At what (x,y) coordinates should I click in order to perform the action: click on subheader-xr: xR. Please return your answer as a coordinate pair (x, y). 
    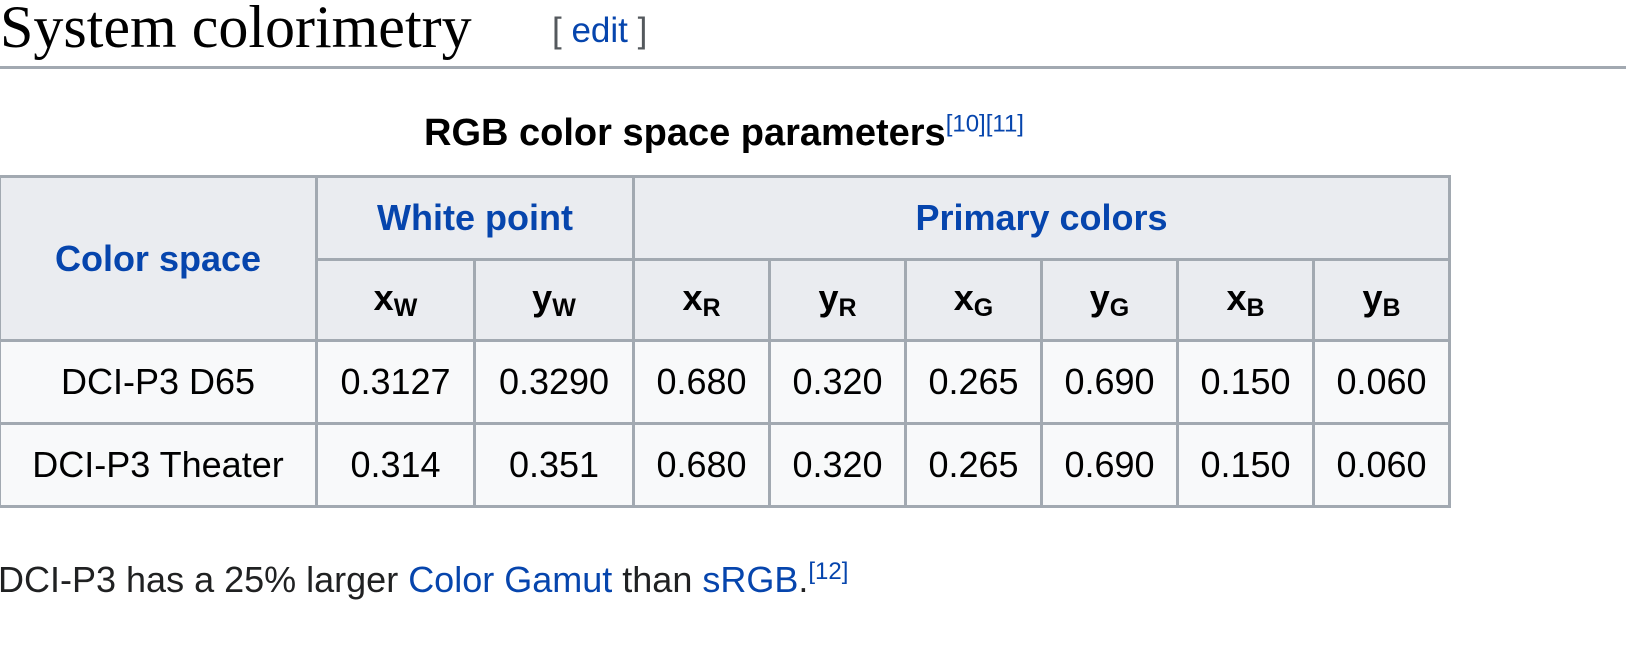
    Looking at the image, I should click on (701, 300).